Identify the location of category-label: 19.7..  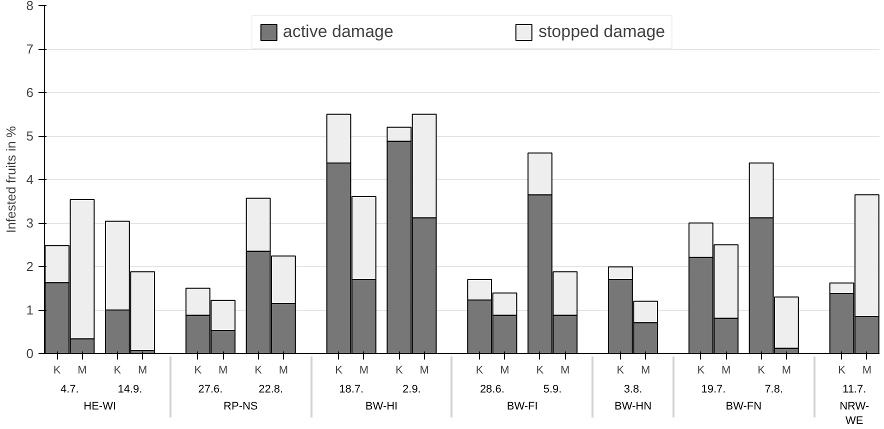
(713, 390).